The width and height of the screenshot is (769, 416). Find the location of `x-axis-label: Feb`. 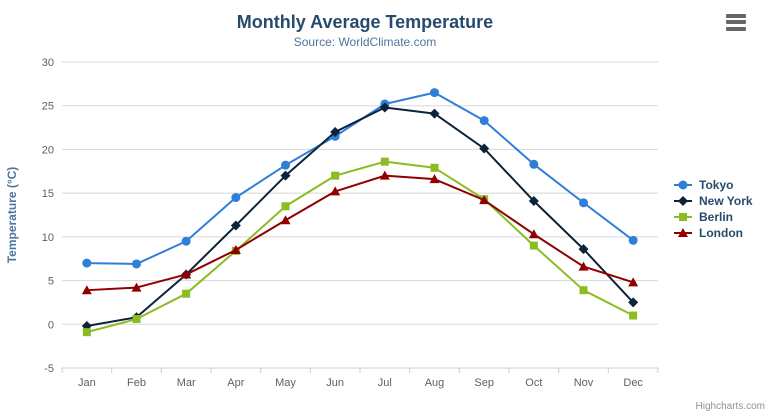

x-axis-label: Feb is located at coordinates (136, 383).